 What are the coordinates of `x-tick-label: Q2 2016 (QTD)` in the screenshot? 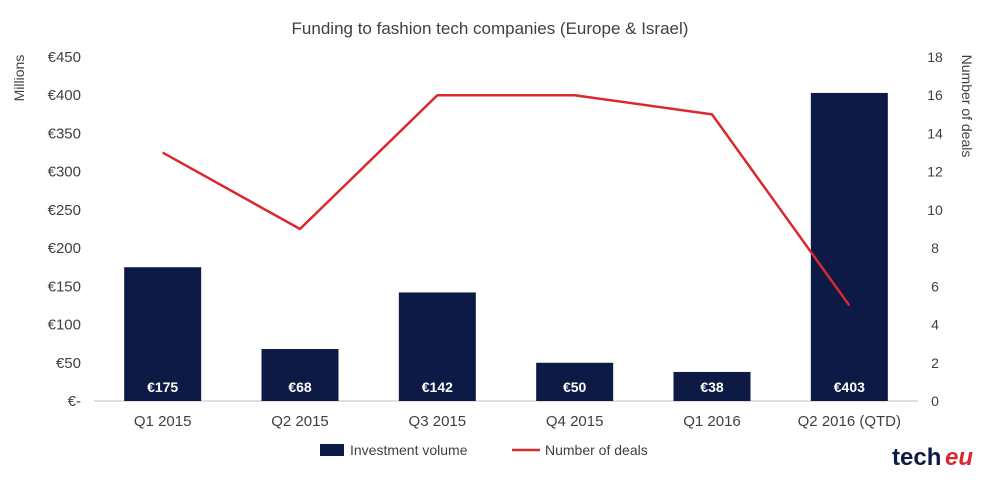 It's located at (849, 421).